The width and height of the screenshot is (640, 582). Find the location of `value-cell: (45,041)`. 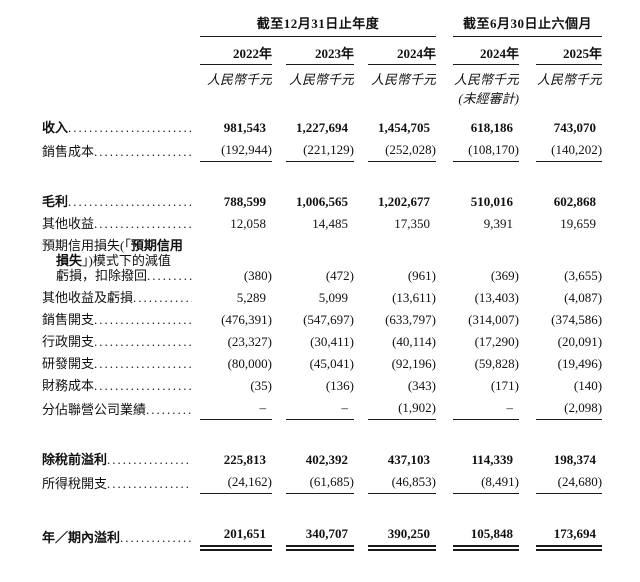

value-cell: (45,041) is located at coordinates (331, 363).